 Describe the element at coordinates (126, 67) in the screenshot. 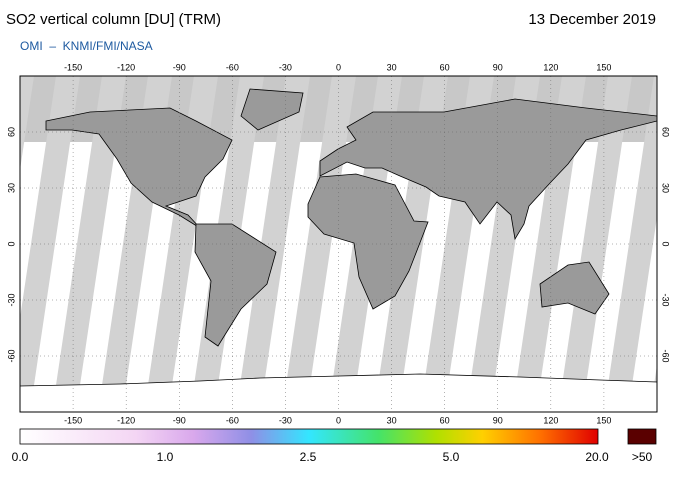

I see `lon-label-top: -120` at that location.